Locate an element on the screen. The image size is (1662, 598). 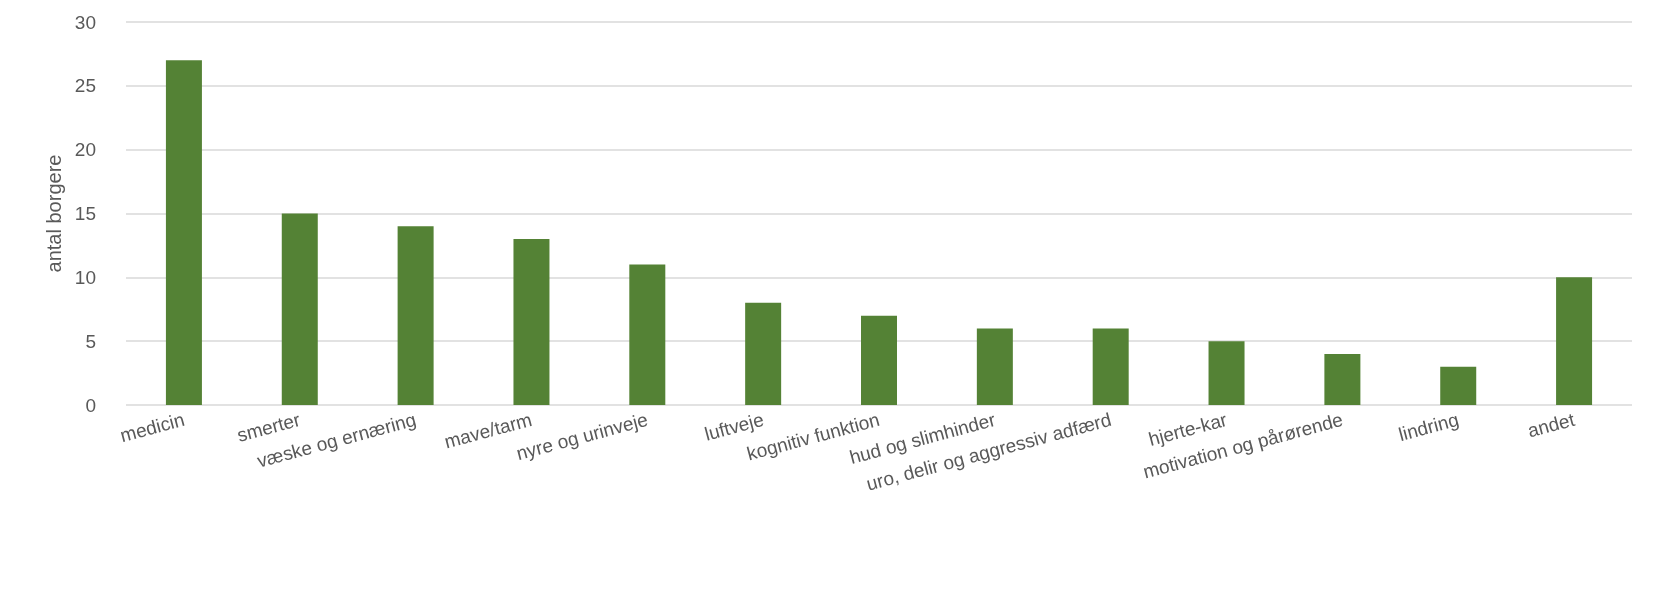
y-tick-label: 0 is located at coordinates (90, 405).